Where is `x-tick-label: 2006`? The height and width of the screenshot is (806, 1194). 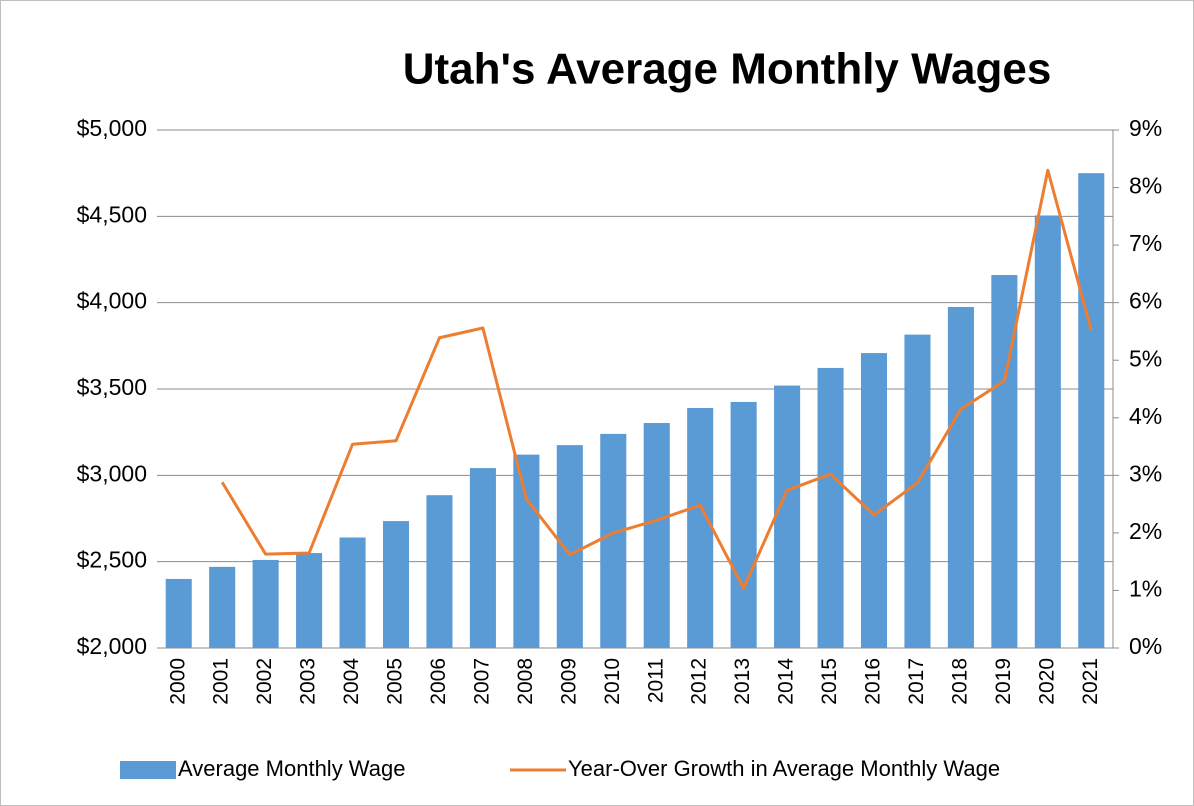
x-tick-label: 2006 is located at coordinates (438, 681).